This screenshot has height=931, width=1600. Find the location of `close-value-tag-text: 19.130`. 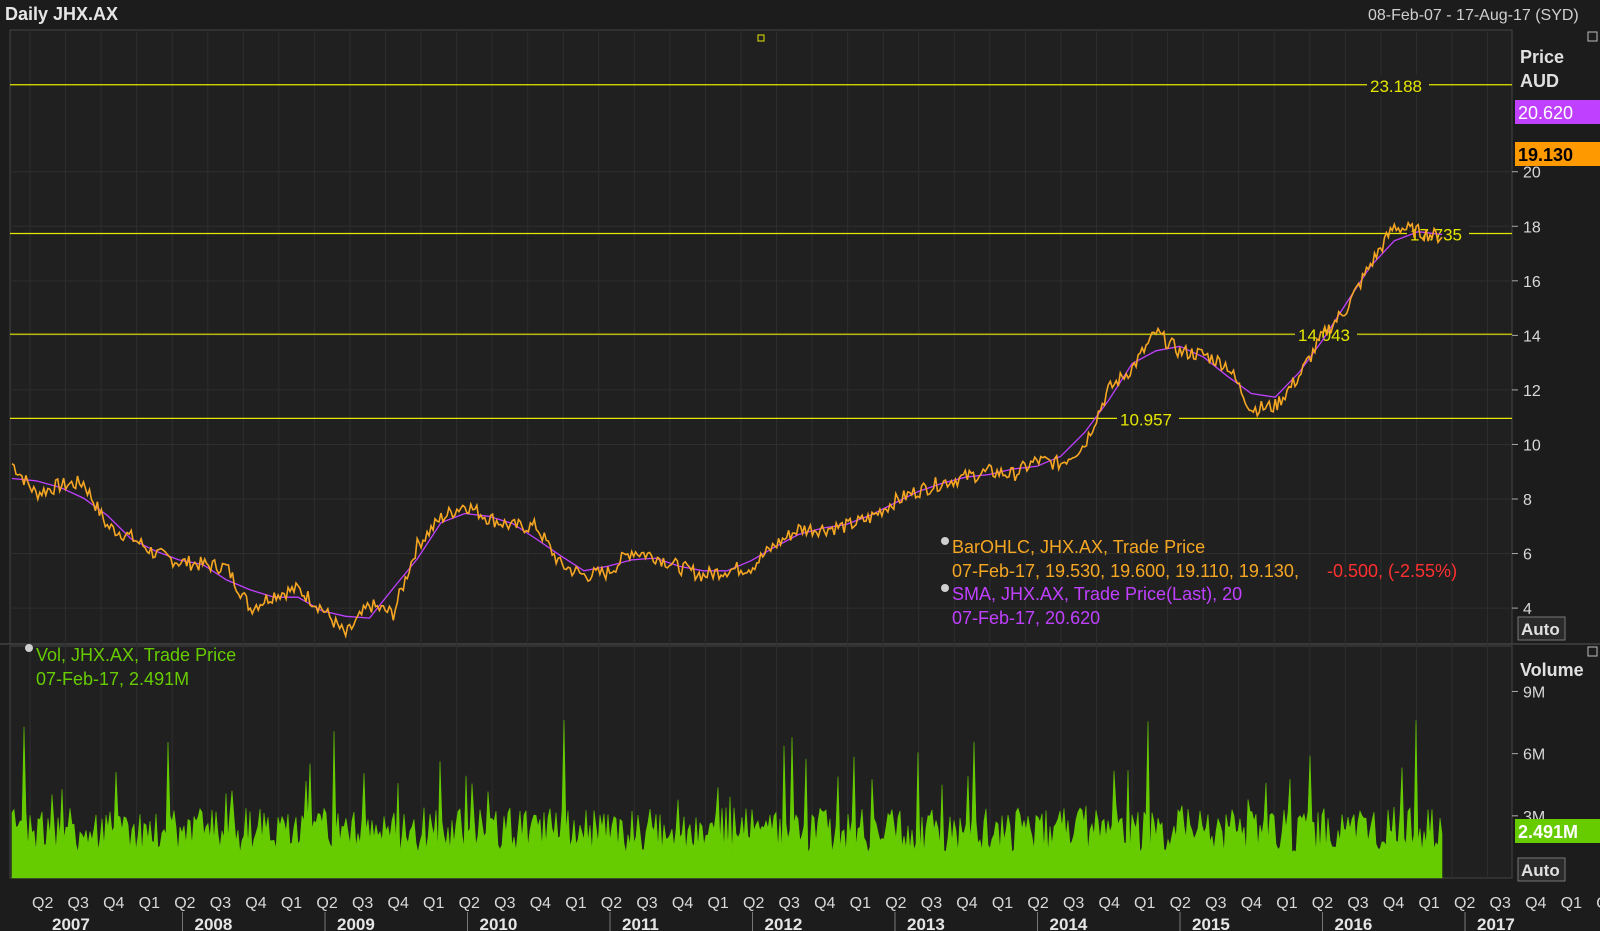

close-value-tag-text: 19.130 is located at coordinates (1545, 155).